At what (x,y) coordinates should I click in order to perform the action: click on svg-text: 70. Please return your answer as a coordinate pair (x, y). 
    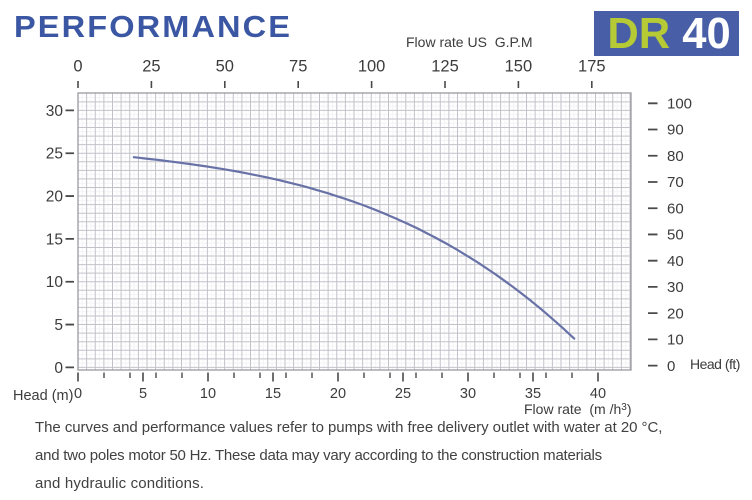
    Looking at the image, I should click on (675, 182).